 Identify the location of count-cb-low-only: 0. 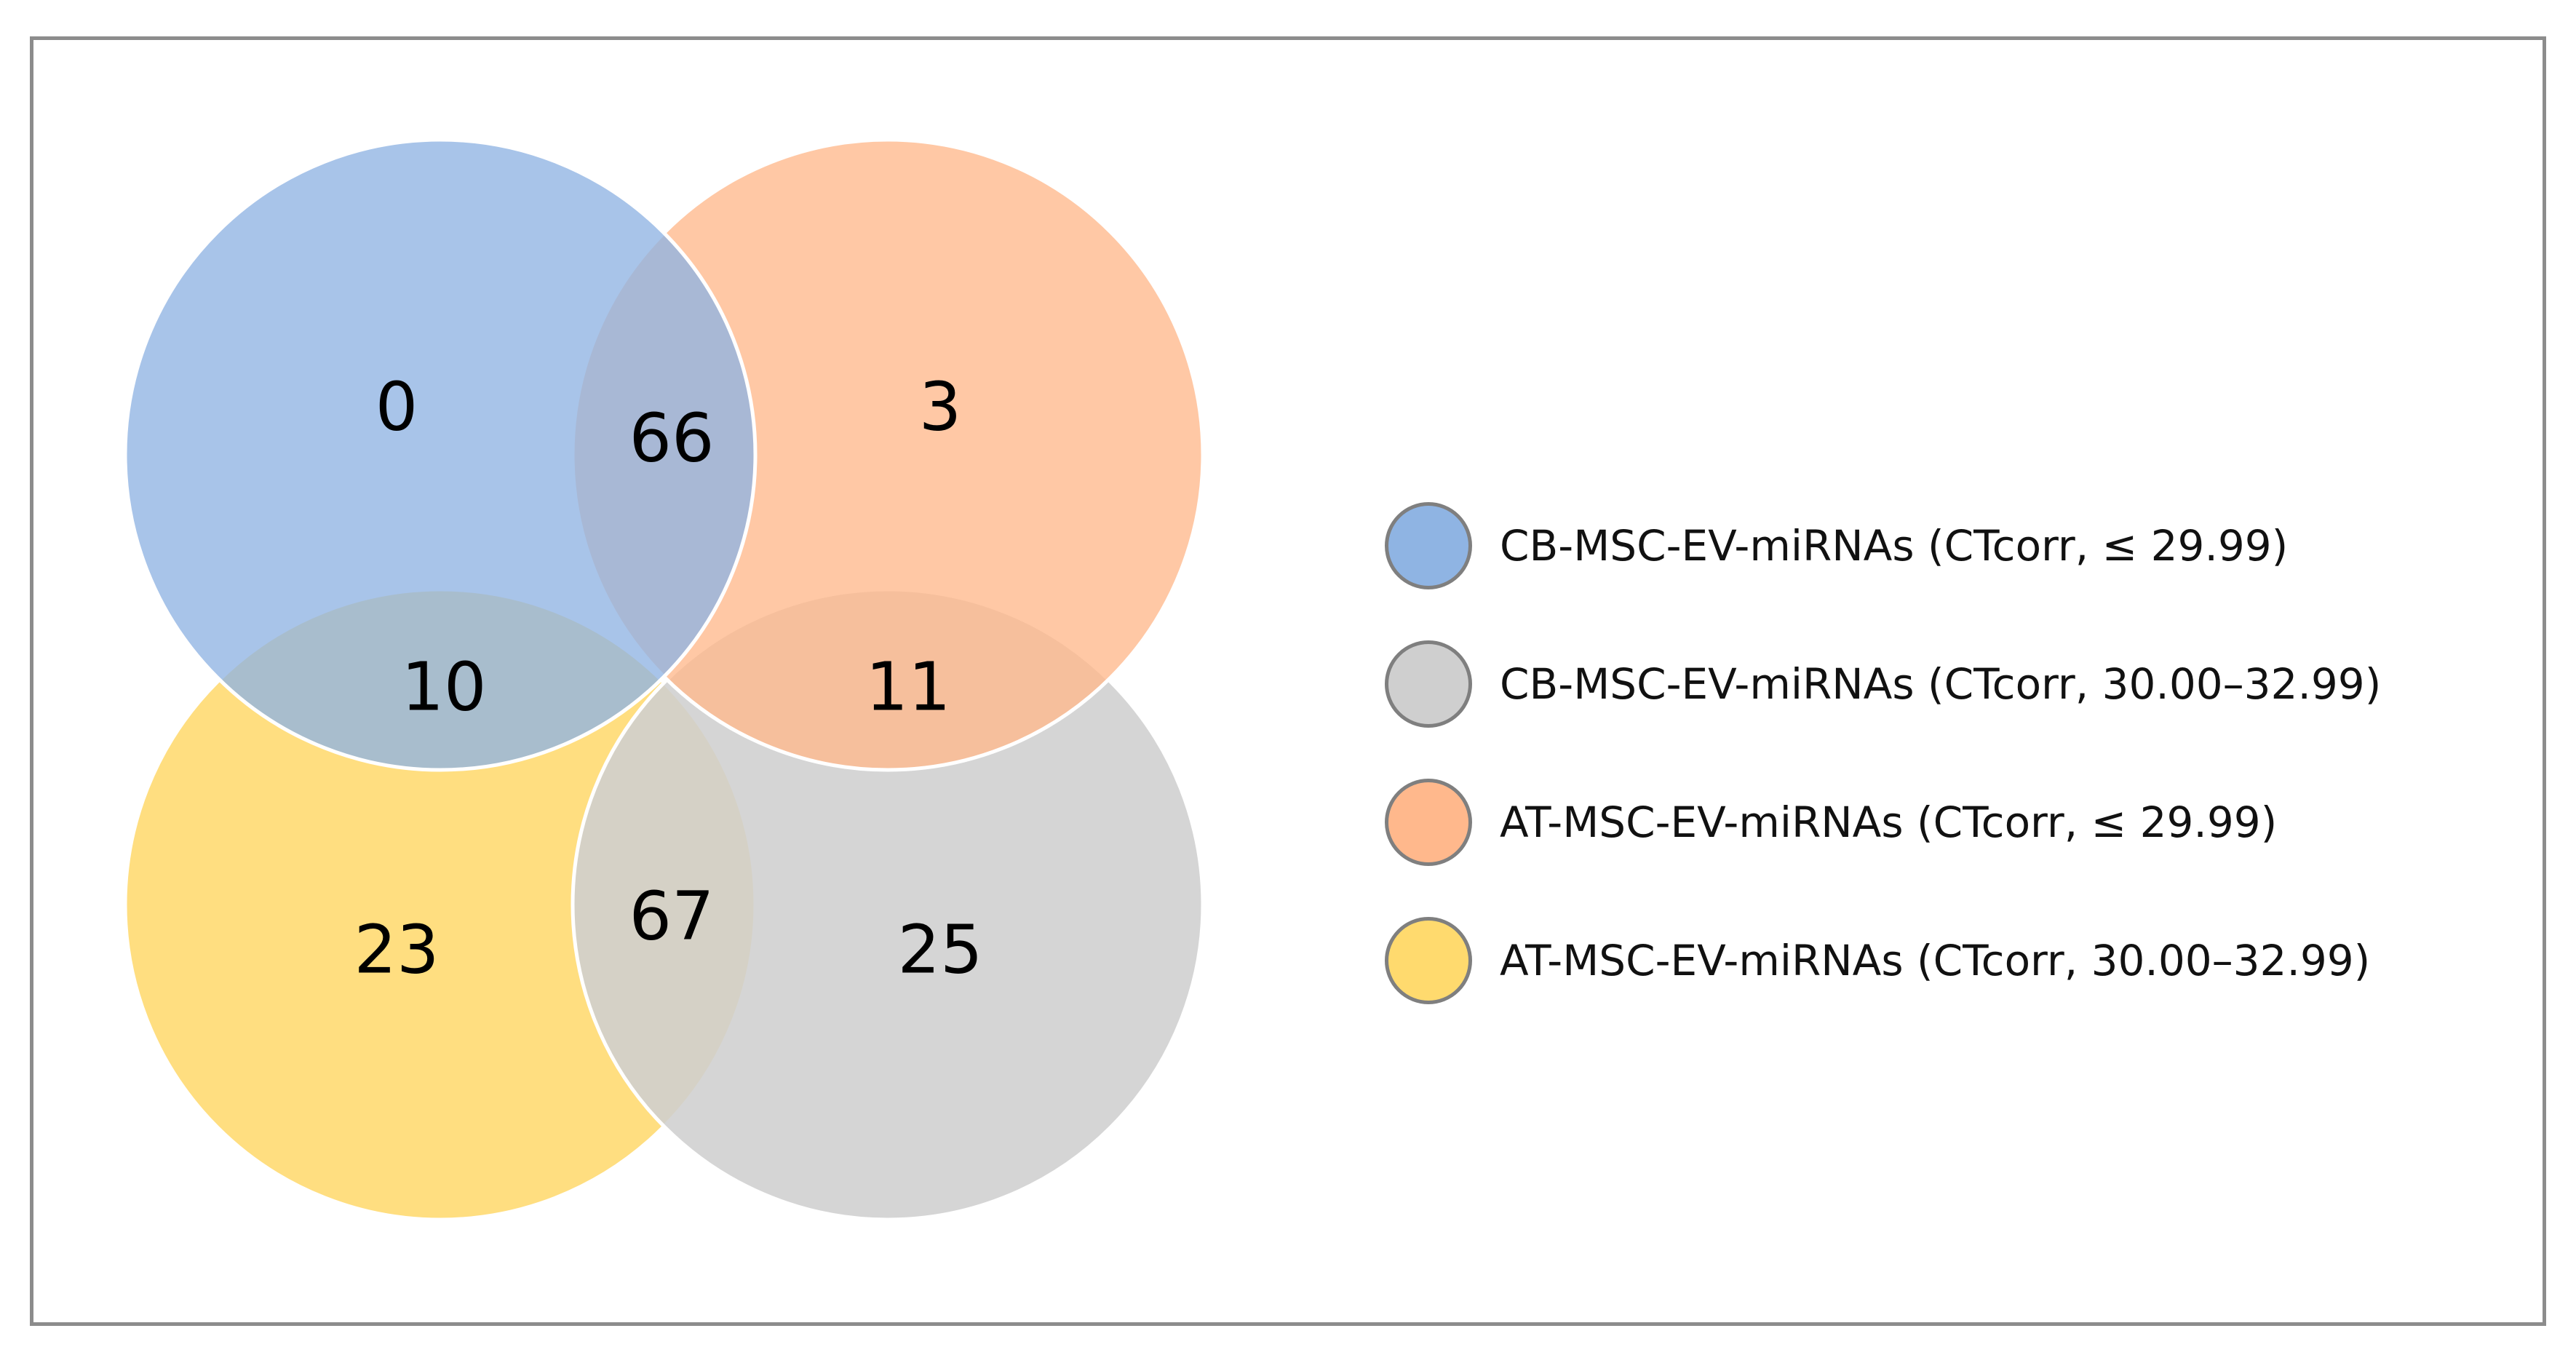
(396, 406).